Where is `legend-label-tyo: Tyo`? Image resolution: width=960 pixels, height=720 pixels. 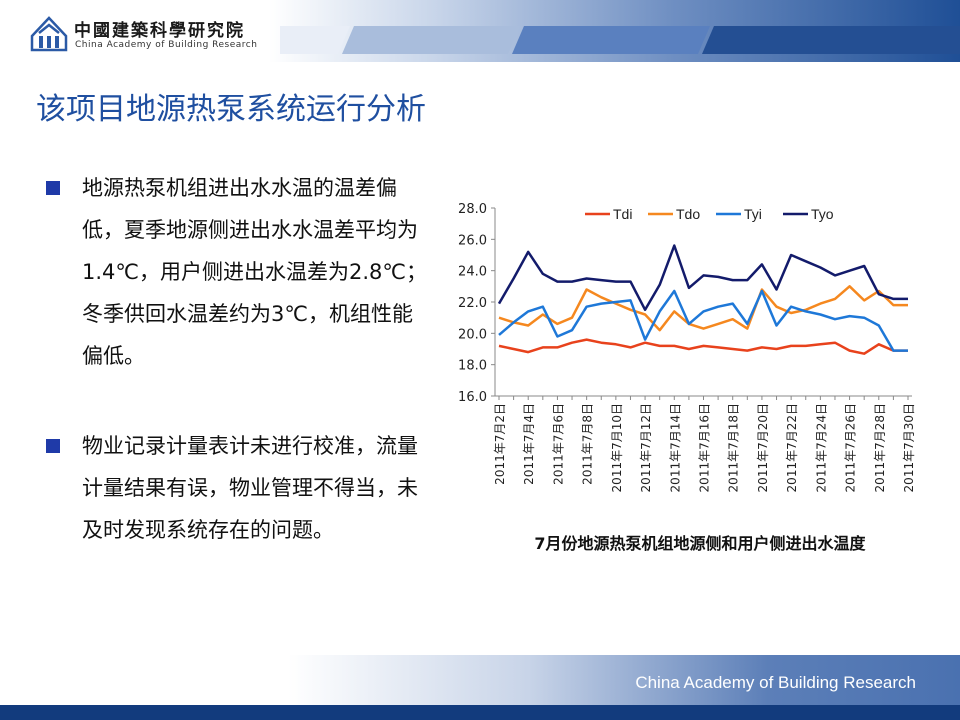
legend-label-tyo: Tyo is located at coordinates (822, 214).